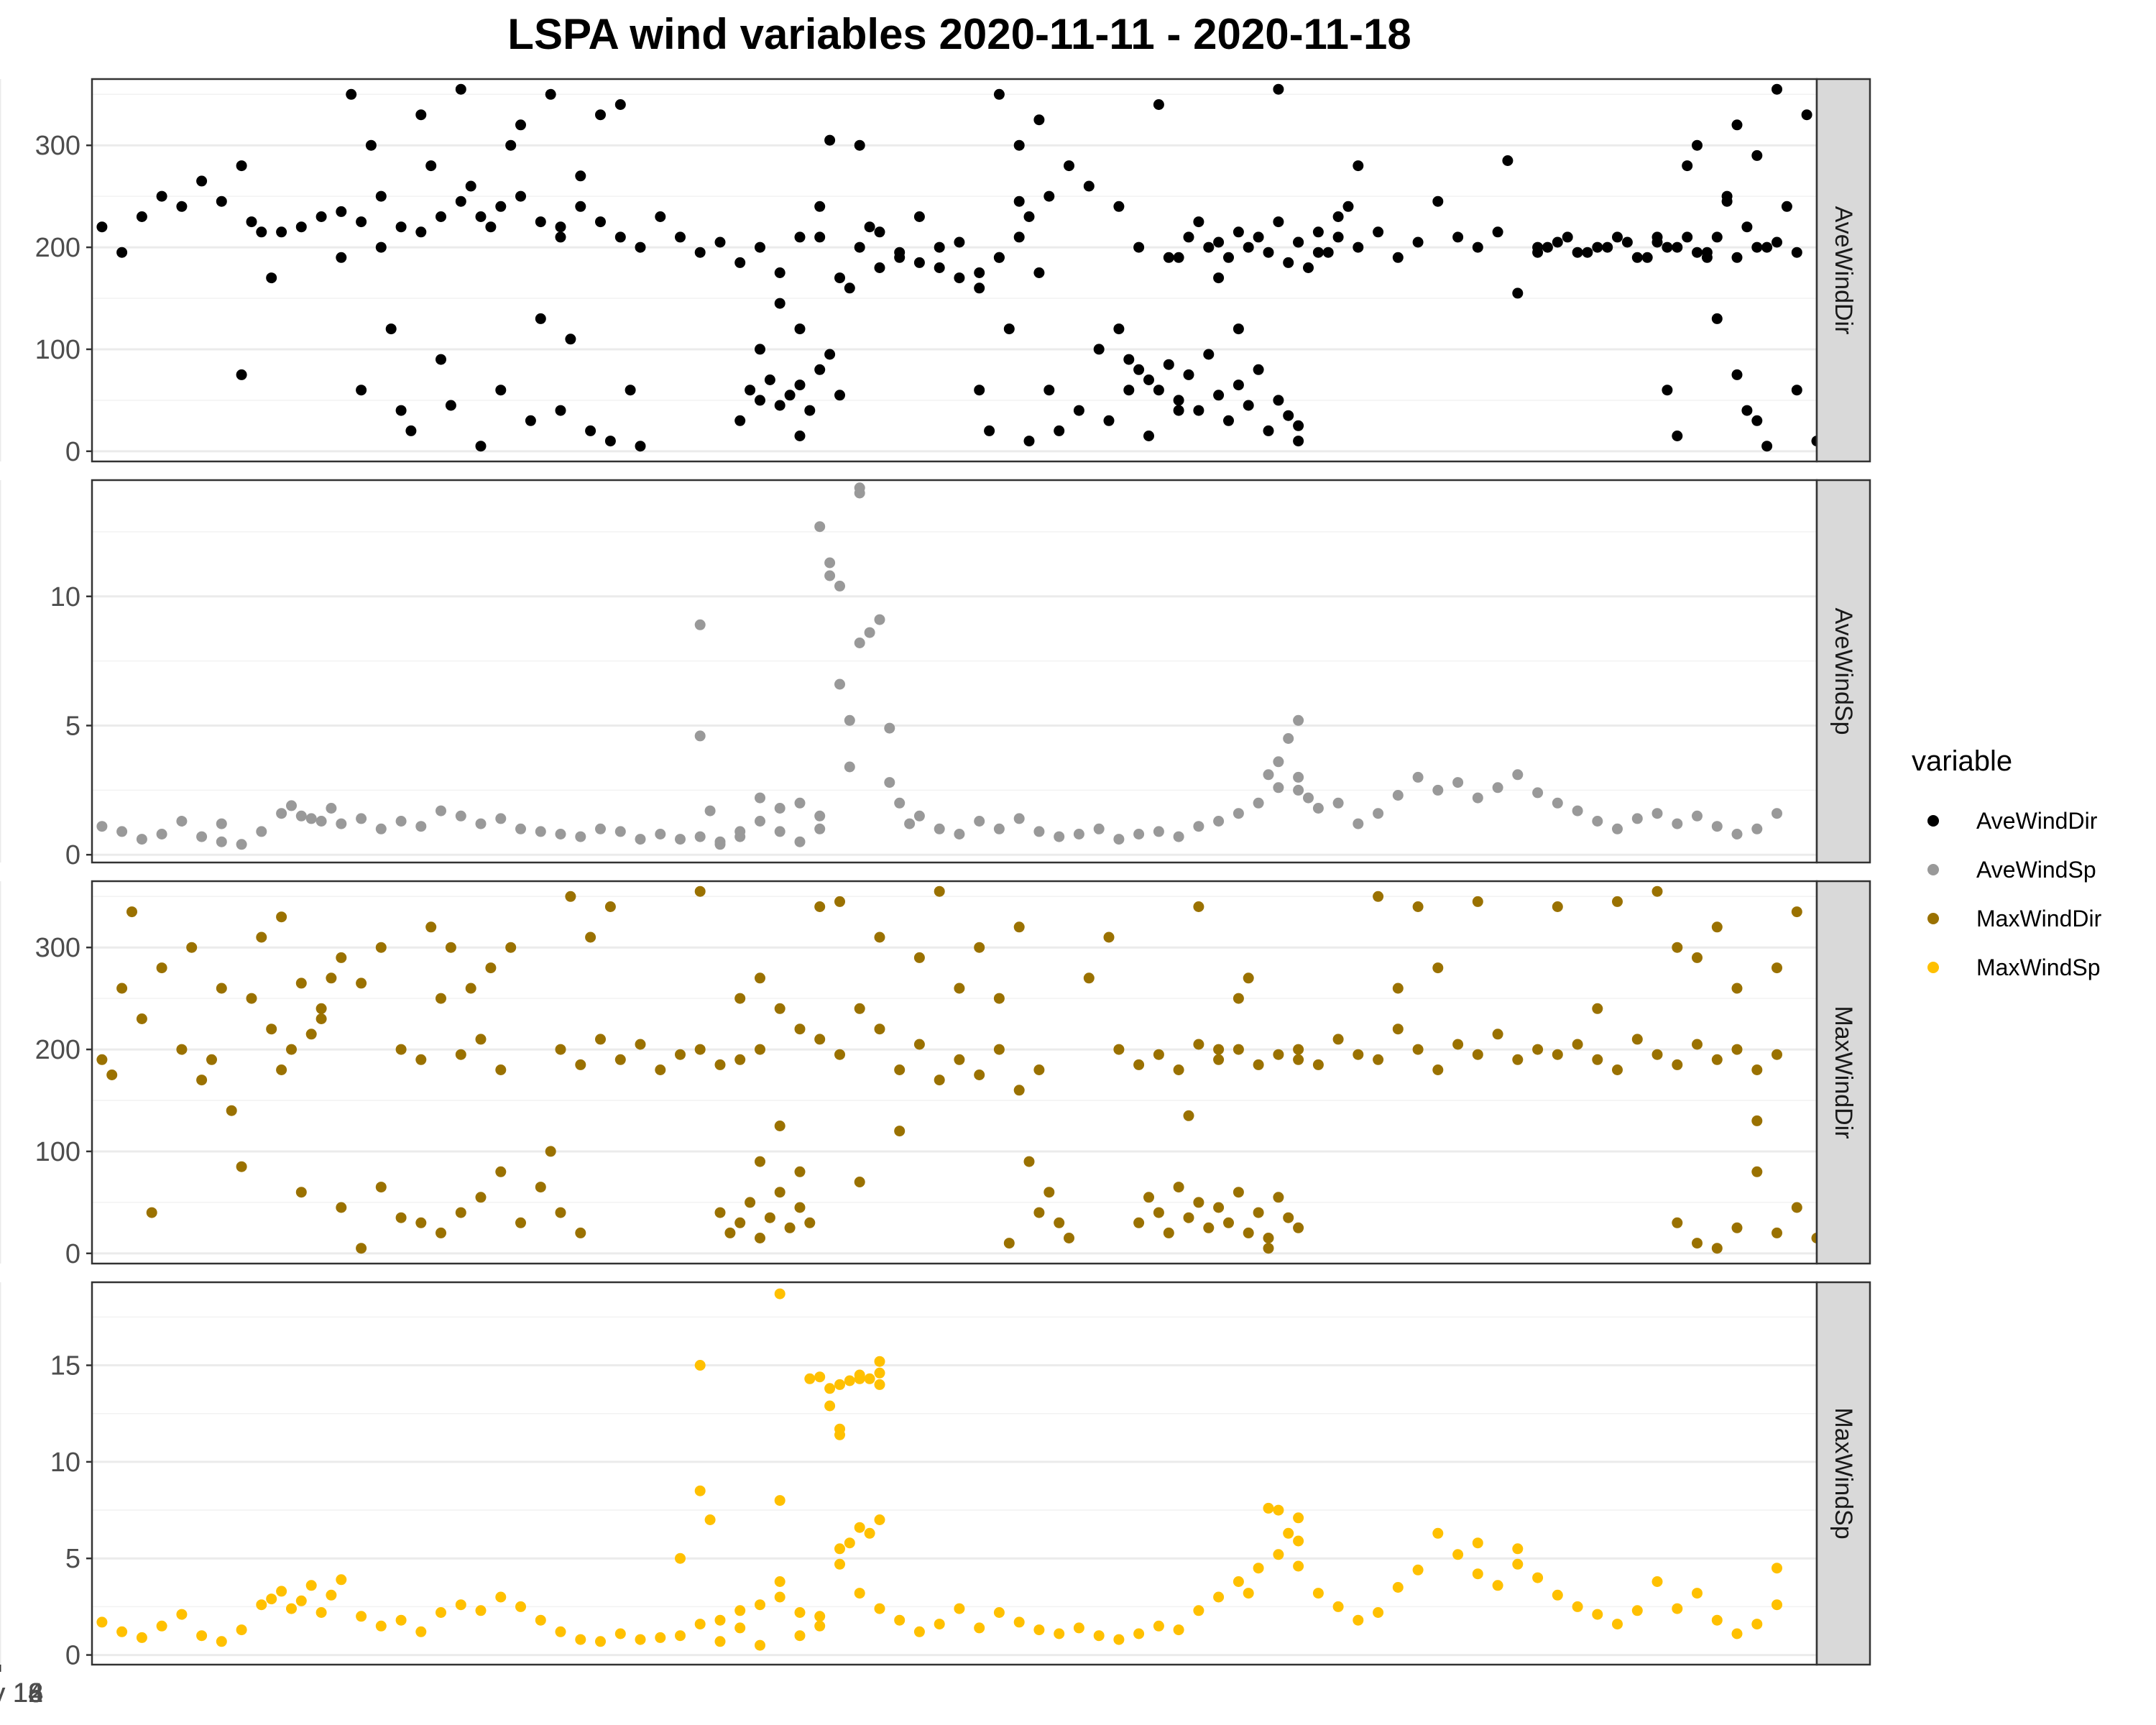 Image resolution: width=2156 pixels, height=1725 pixels. I want to click on legend-label: MaxWindDir, so click(2039, 919).